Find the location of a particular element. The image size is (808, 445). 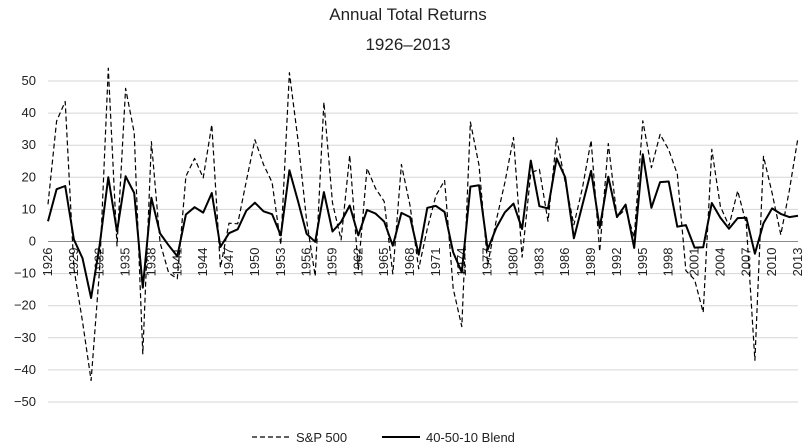

x-tick-label: 1941 is located at coordinates (176, 262).